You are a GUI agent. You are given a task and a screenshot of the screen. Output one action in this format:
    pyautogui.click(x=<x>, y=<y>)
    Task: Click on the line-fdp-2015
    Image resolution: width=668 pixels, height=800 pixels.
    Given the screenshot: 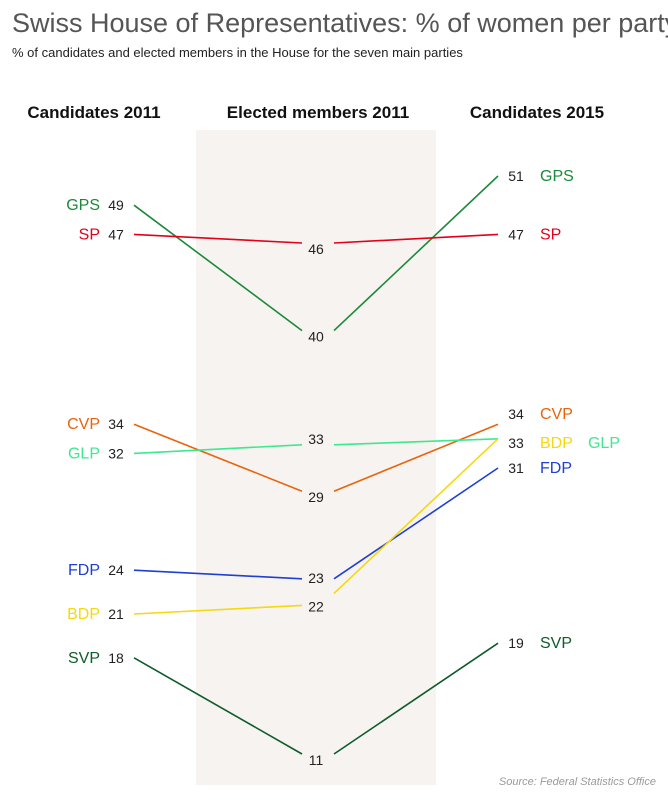 What is the action you would take?
    pyautogui.click(x=416, y=523)
    